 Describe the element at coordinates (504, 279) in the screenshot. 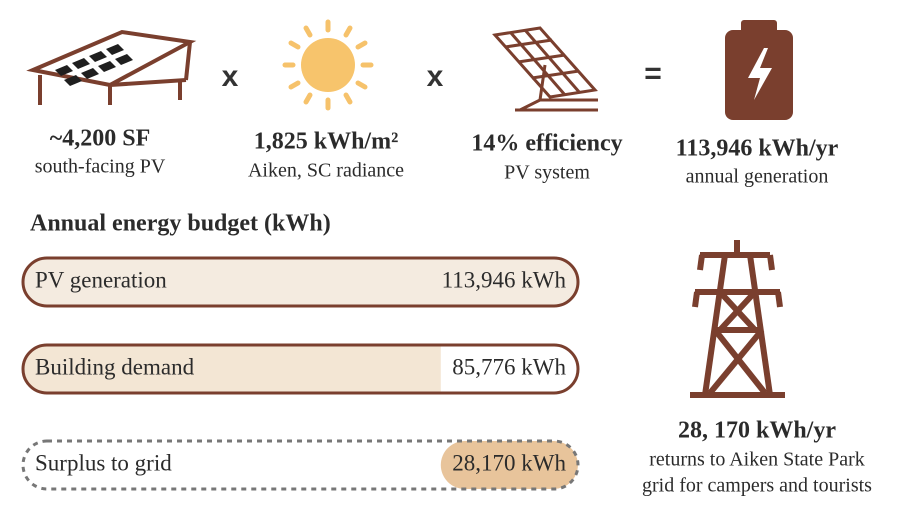

I see `bar-value: 113,946 kWh` at that location.